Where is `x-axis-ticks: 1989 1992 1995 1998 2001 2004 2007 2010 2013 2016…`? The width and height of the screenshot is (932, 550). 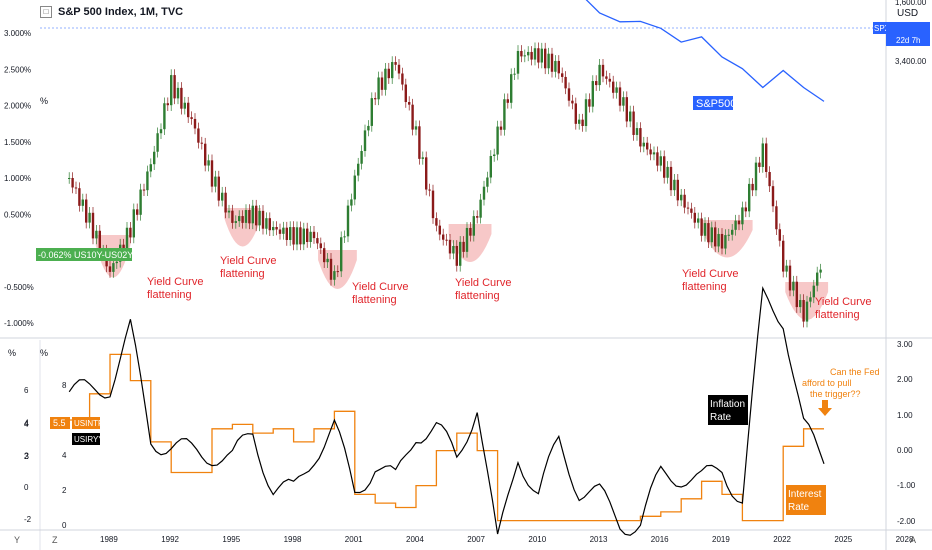
x-axis-ticks: 1989 1992 1995 1998 2001 2004 2007 2010 2013 2016… is located at coordinates (507, 539).